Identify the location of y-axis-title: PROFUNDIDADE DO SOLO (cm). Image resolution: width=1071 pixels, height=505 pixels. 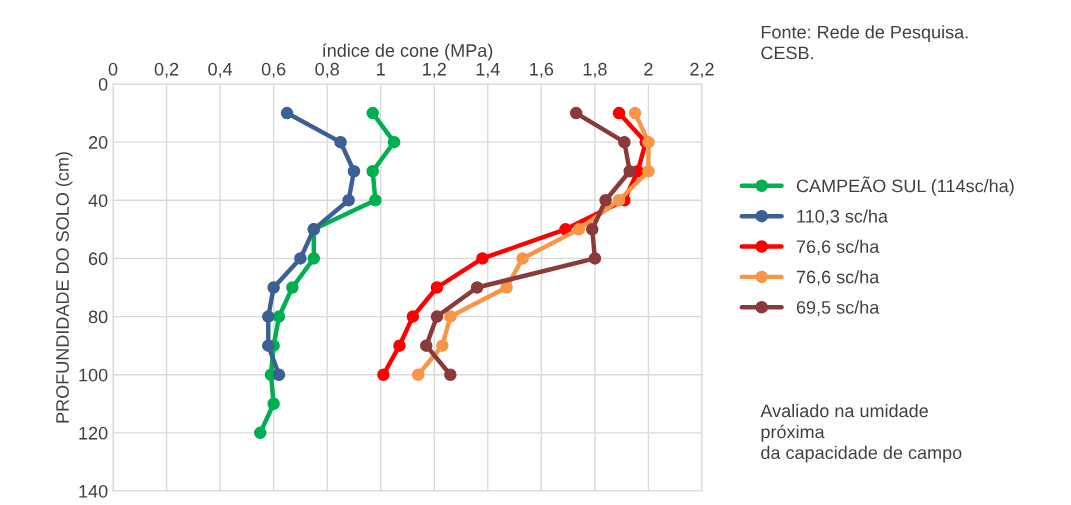
(64, 287).